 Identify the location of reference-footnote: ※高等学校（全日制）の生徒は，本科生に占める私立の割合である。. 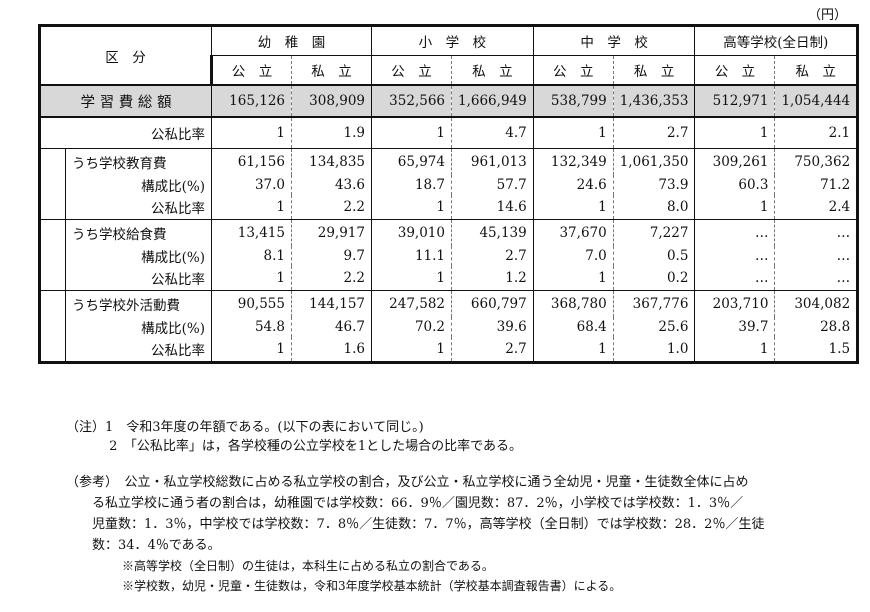
(308, 566).